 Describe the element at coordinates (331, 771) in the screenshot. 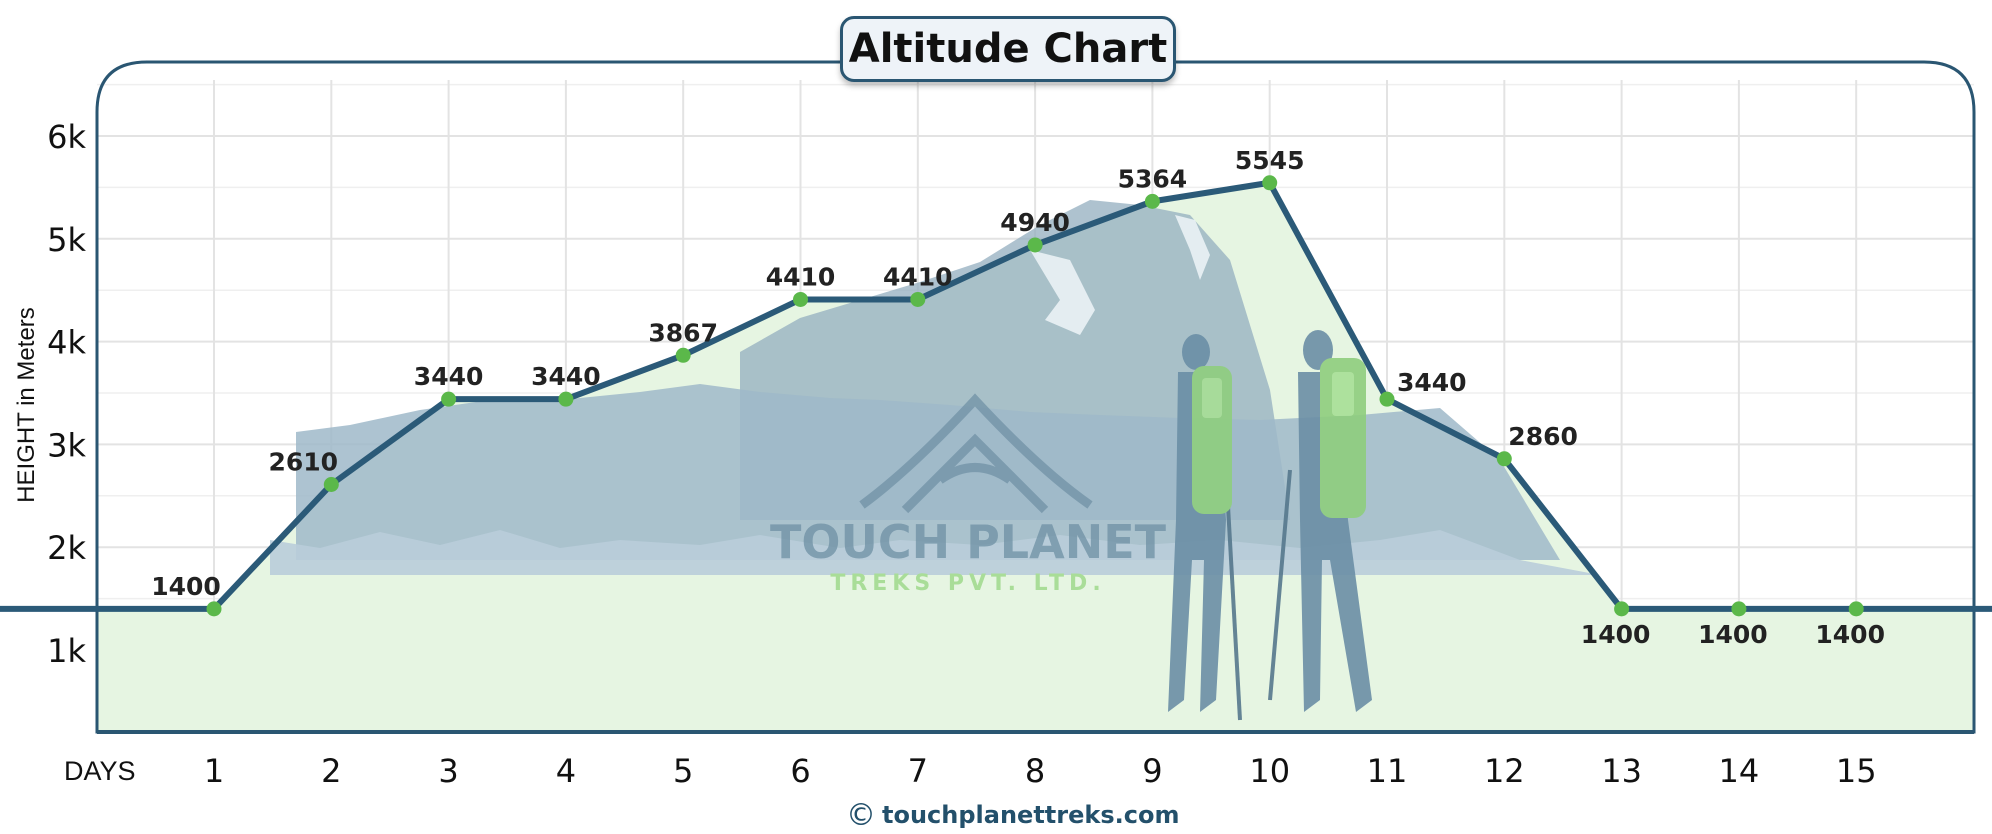

I see `x-tick-label: 2` at that location.